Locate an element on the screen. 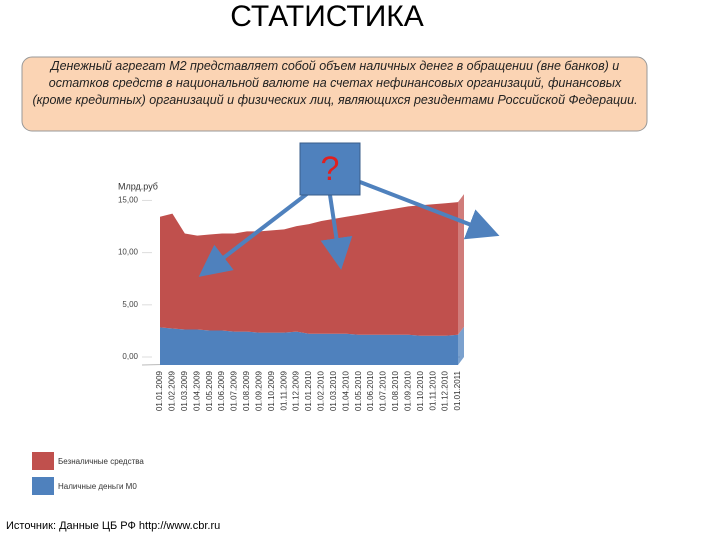  x-tick-label: 01.05.2009 is located at coordinates (209, 390).